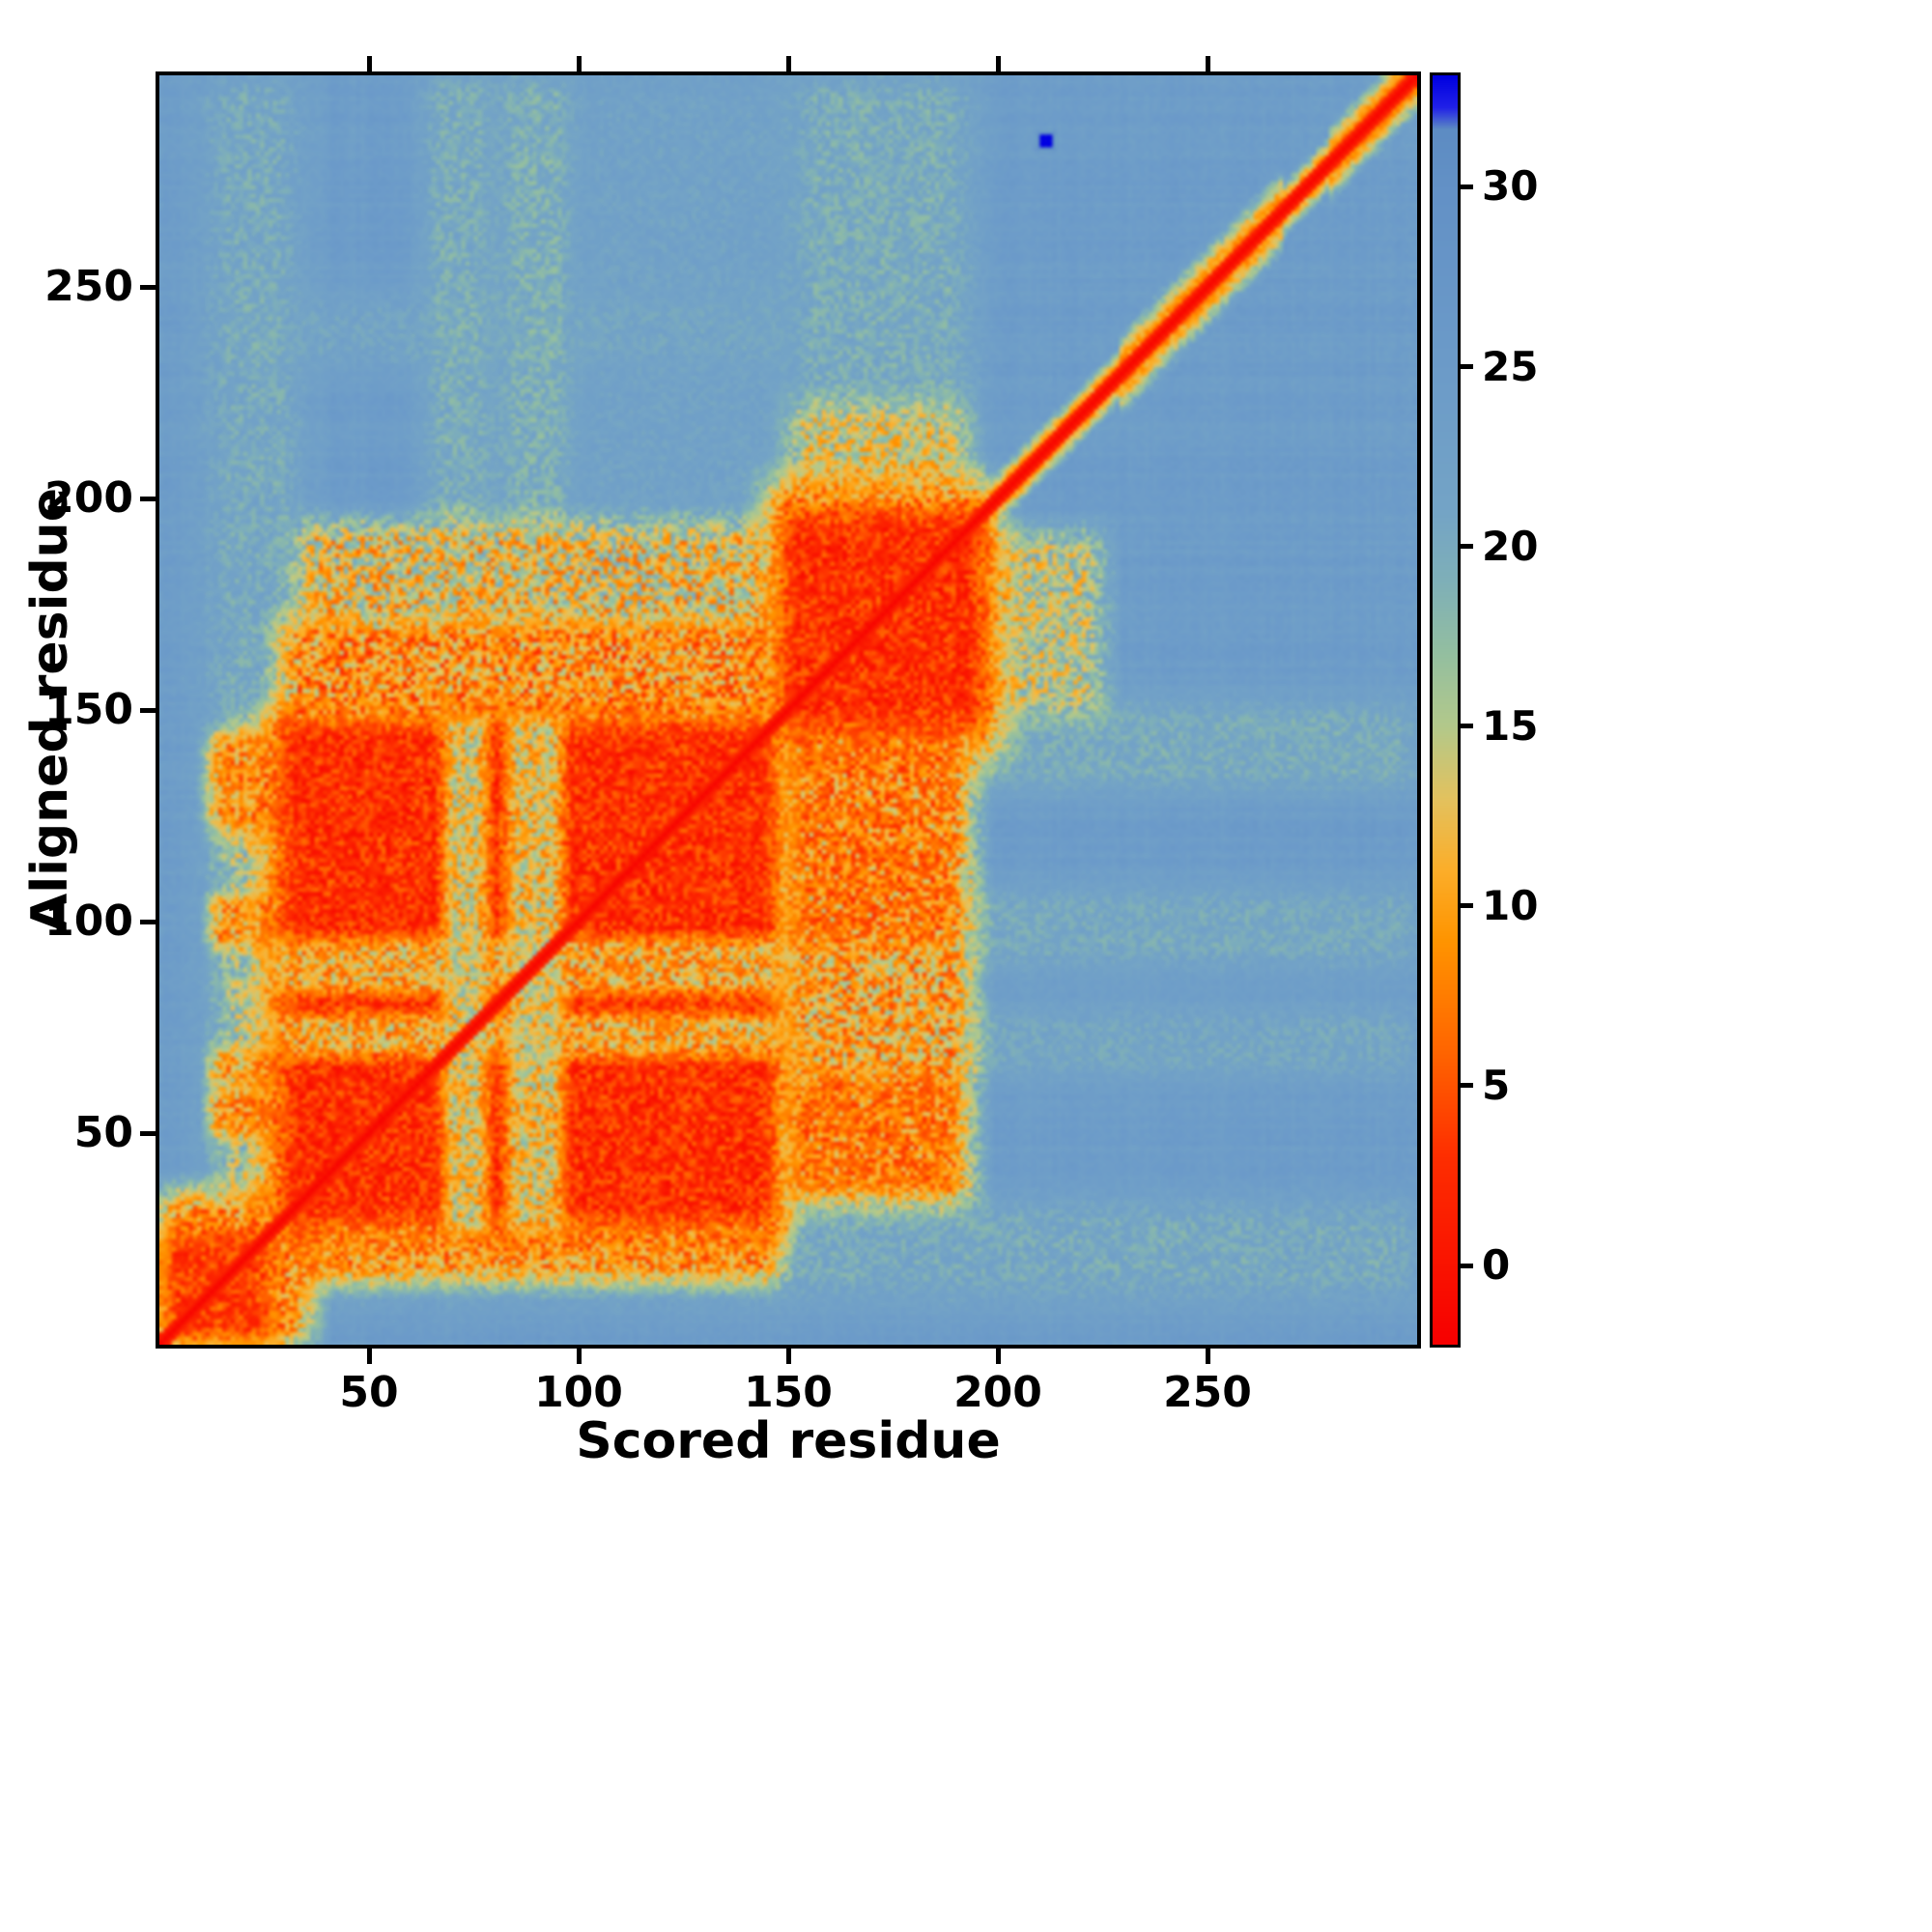 The width and height of the screenshot is (1932, 1932). Describe the element at coordinates (88, 921) in the screenshot. I see `y-tick-label: 100` at that location.